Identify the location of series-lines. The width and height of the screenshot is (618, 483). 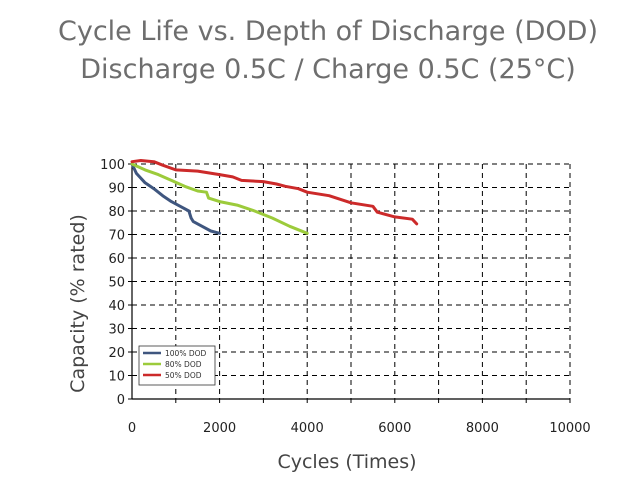
(274, 197).